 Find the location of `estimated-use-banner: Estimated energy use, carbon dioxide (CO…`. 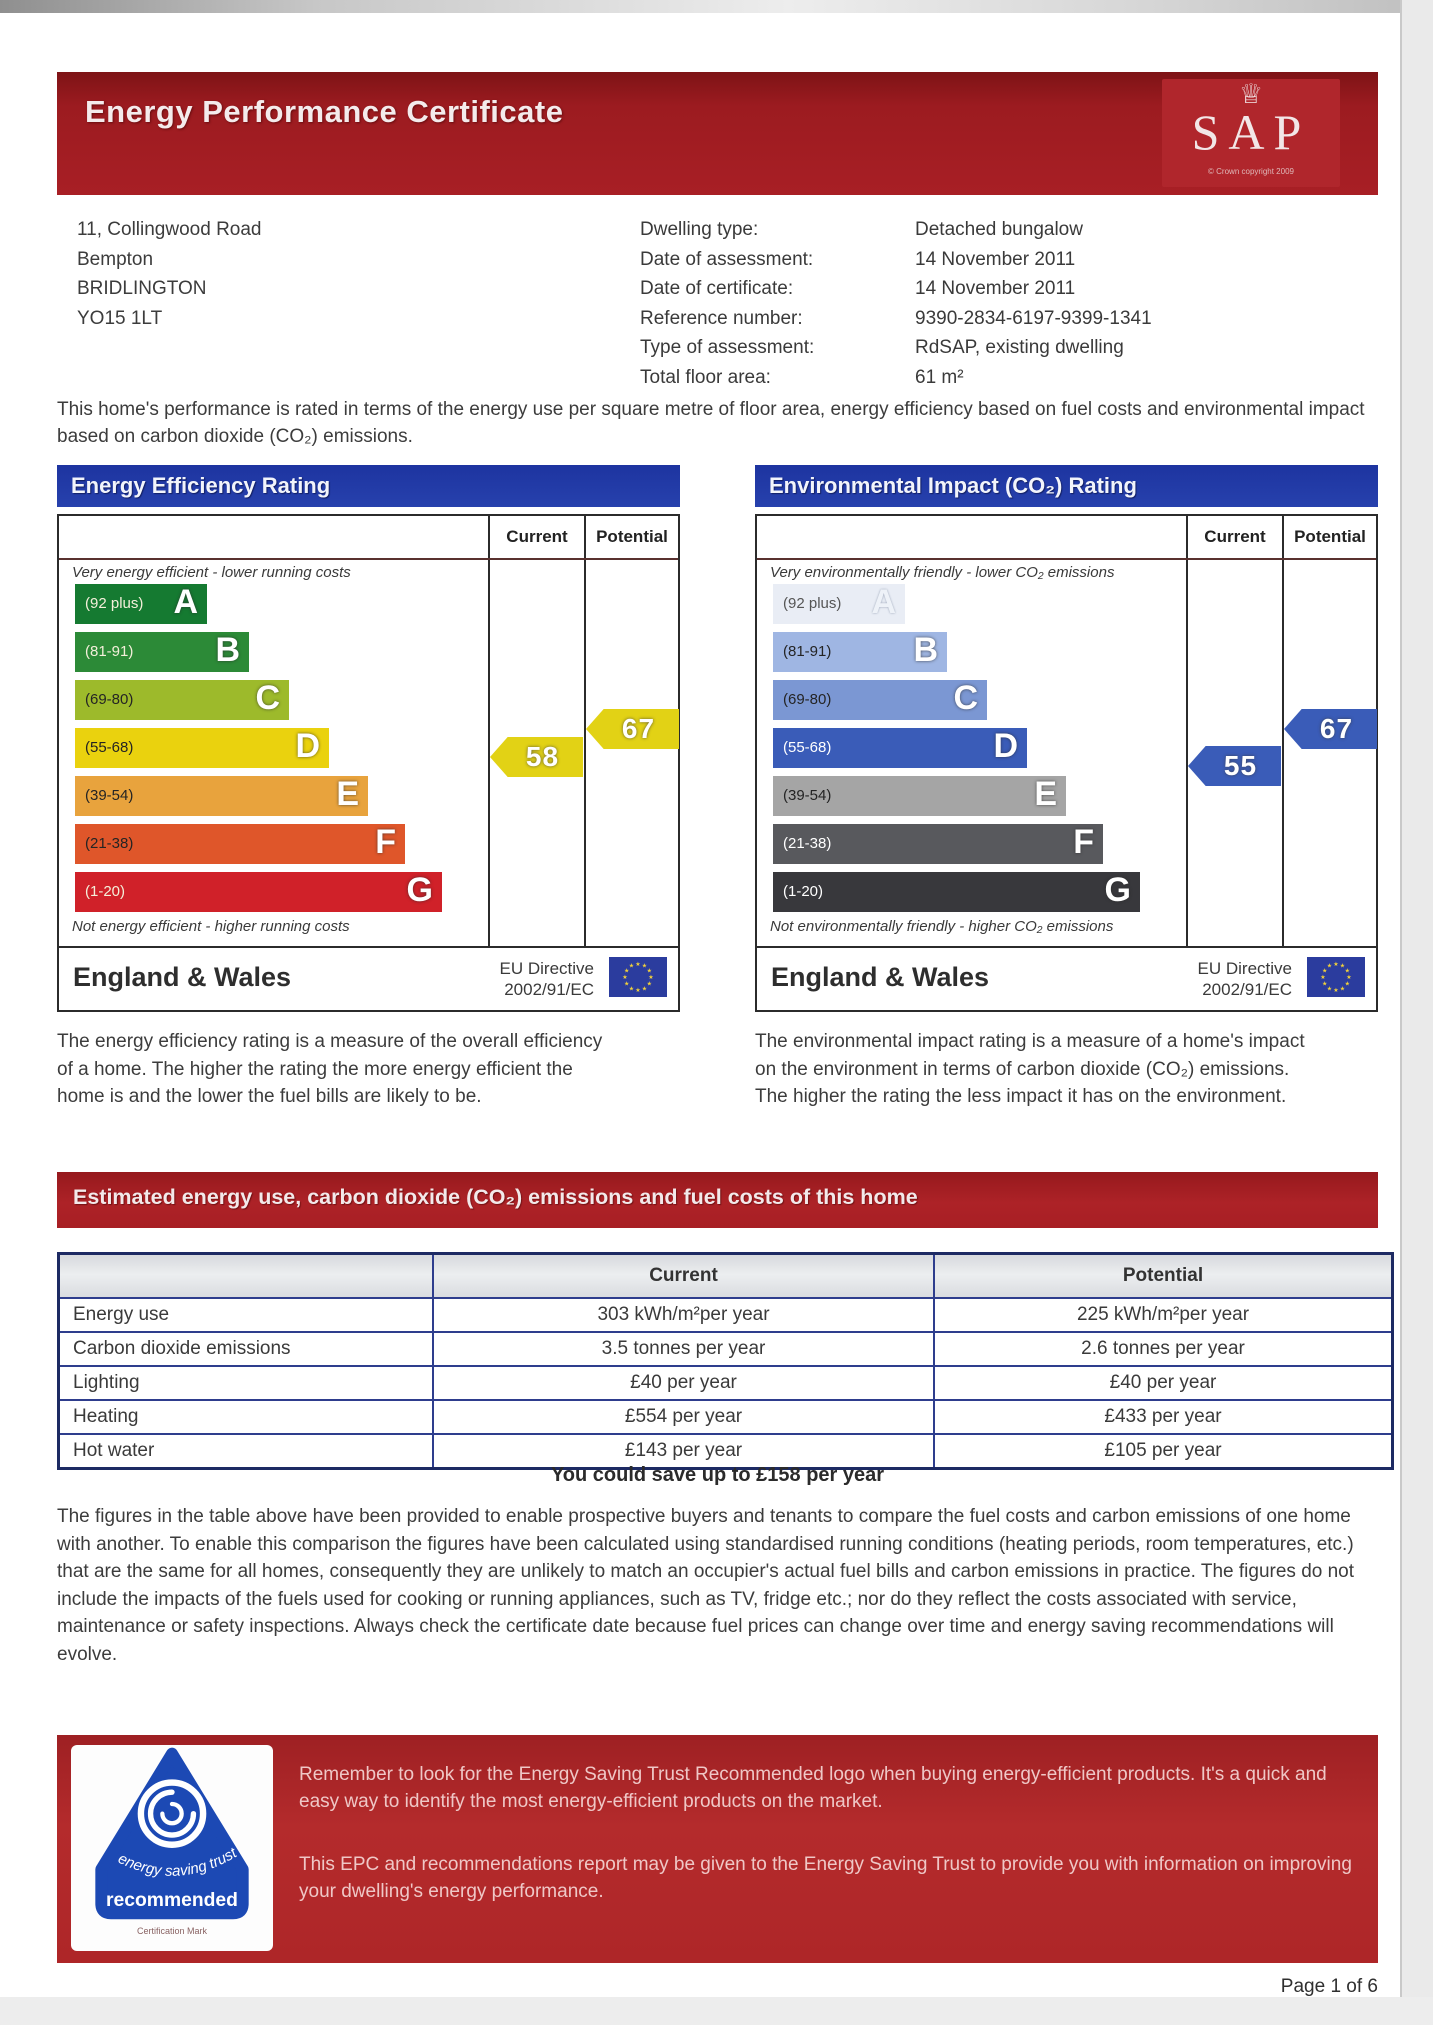

estimated-use-banner: Estimated energy use, carbon dioxide (CO… is located at coordinates (717, 1200).